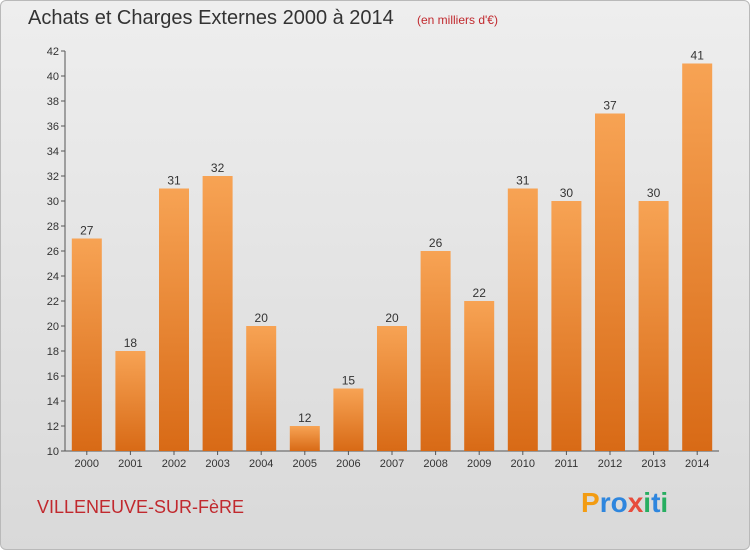  What do you see at coordinates (53, 302) in the screenshot?
I see `y-tick-label: 22` at bounding box center [53, 302].